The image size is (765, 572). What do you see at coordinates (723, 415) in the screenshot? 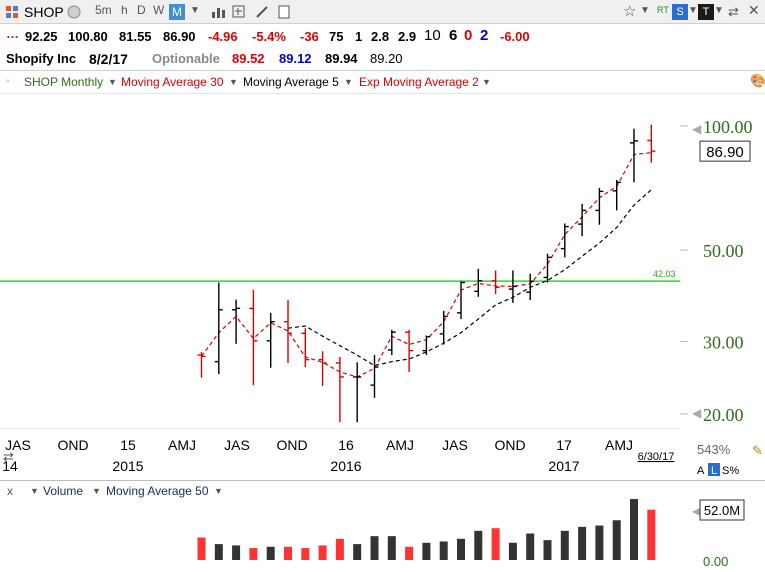
I see `price-tick-label: 20.00` at bounding box center [723, 415].